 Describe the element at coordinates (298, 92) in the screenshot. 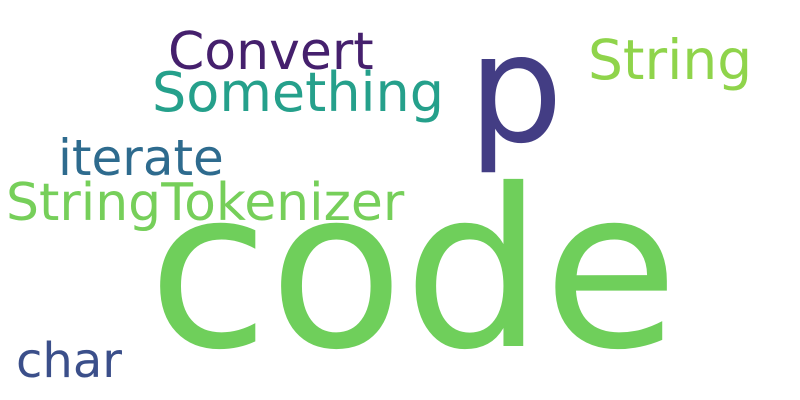

I see `word-something: Something` at that location.